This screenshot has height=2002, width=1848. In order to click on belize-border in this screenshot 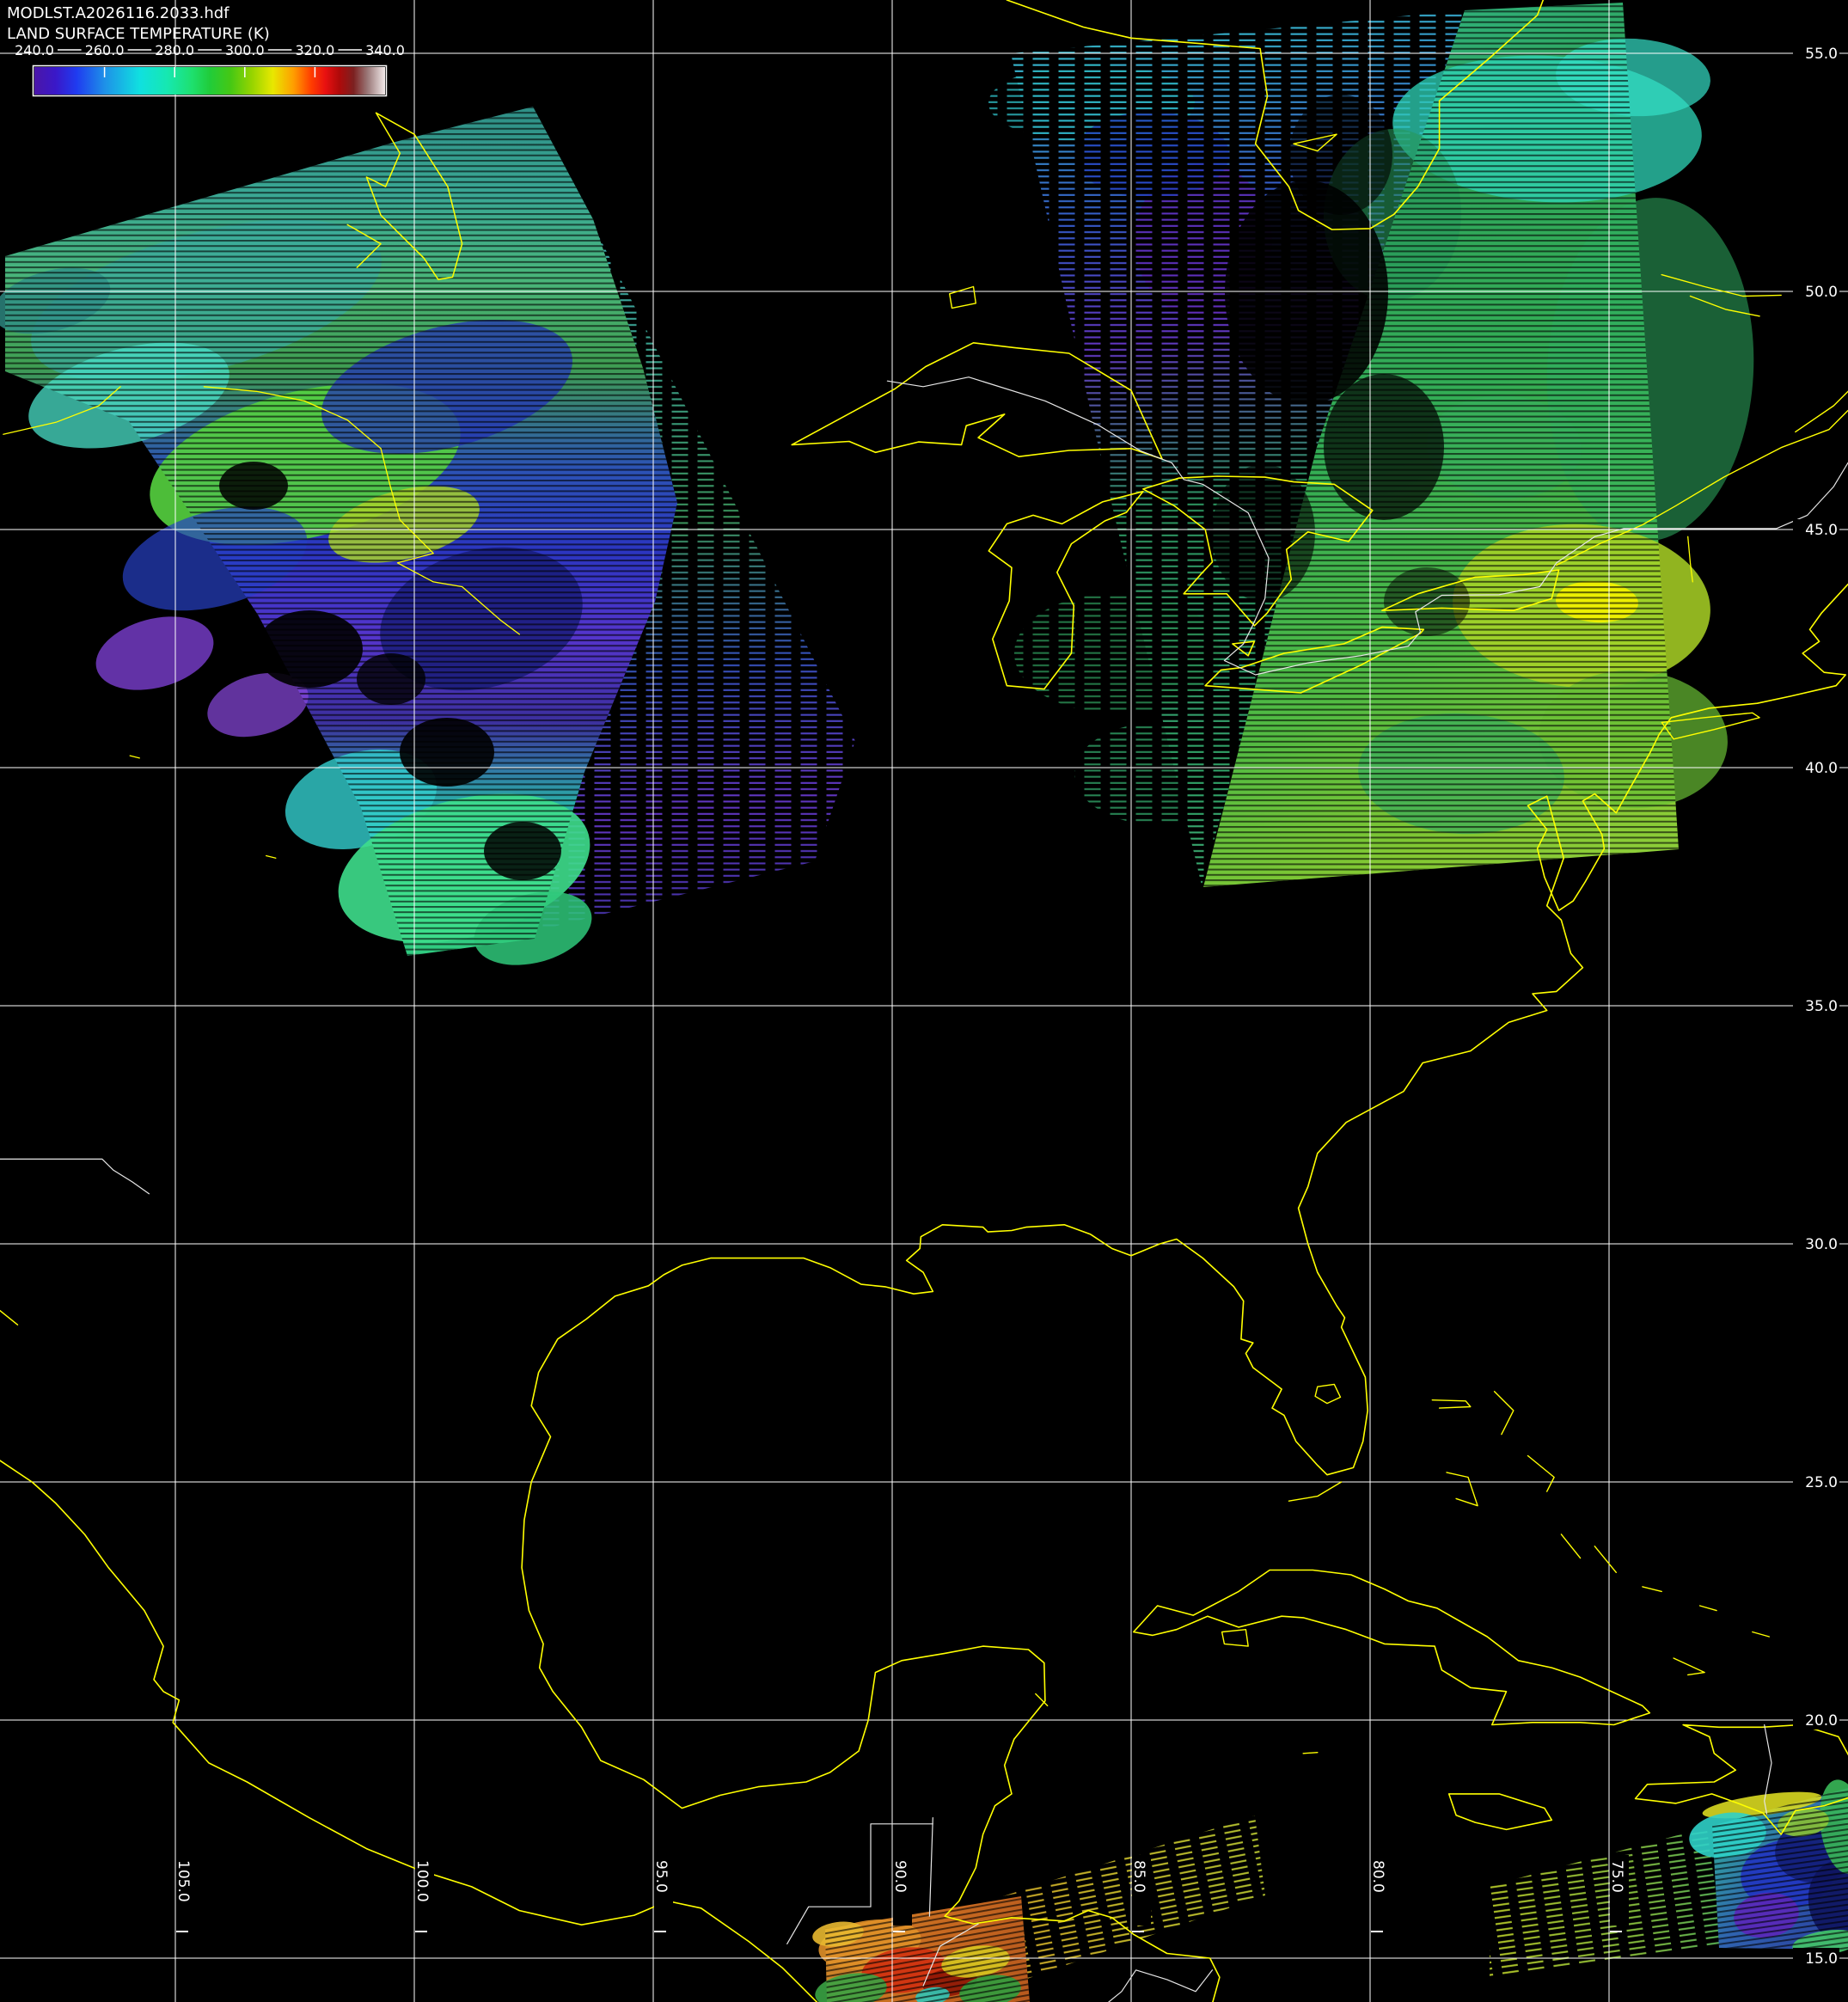, I will do `click(930, 1867)`.